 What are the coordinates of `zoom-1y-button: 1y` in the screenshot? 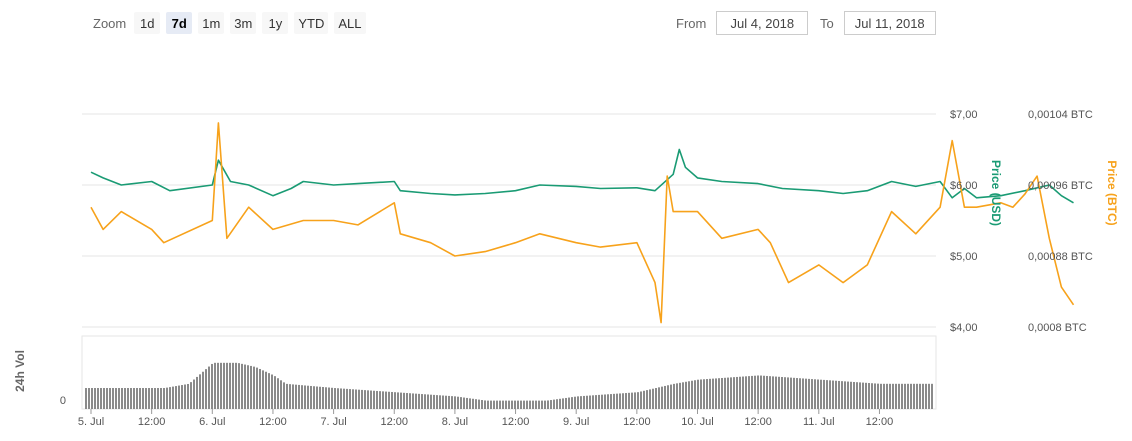 It's located at (275, 23).